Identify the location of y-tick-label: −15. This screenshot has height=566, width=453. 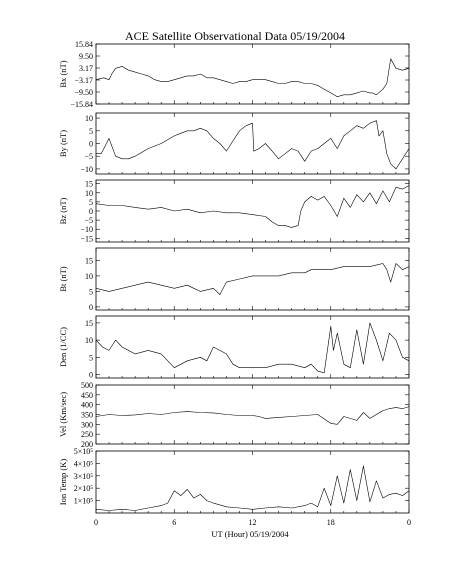
(86, 238).